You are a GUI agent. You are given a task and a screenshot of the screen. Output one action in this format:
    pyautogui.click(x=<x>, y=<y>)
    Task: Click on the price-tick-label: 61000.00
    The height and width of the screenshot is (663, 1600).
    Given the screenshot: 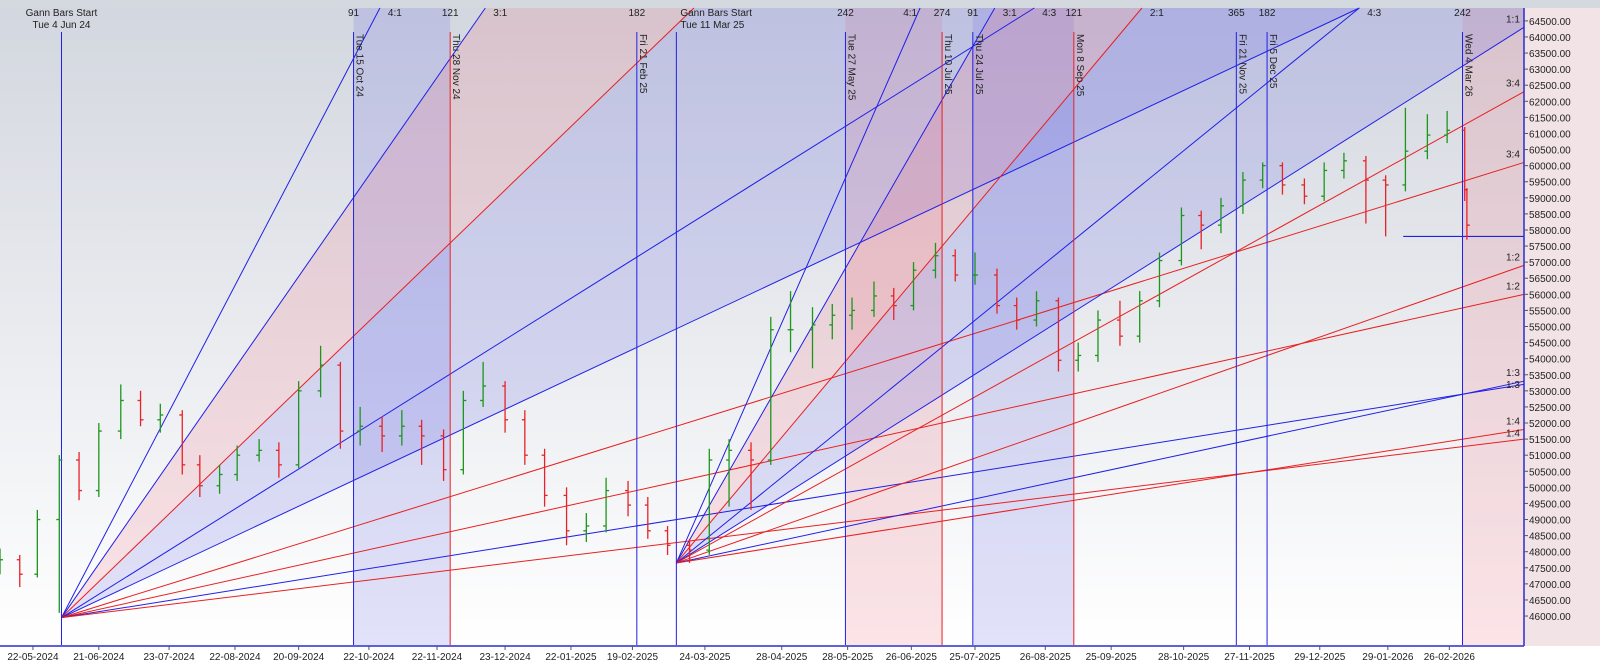 What is the action you would take?
    pyautogui.click(x=1550, y=134)
    